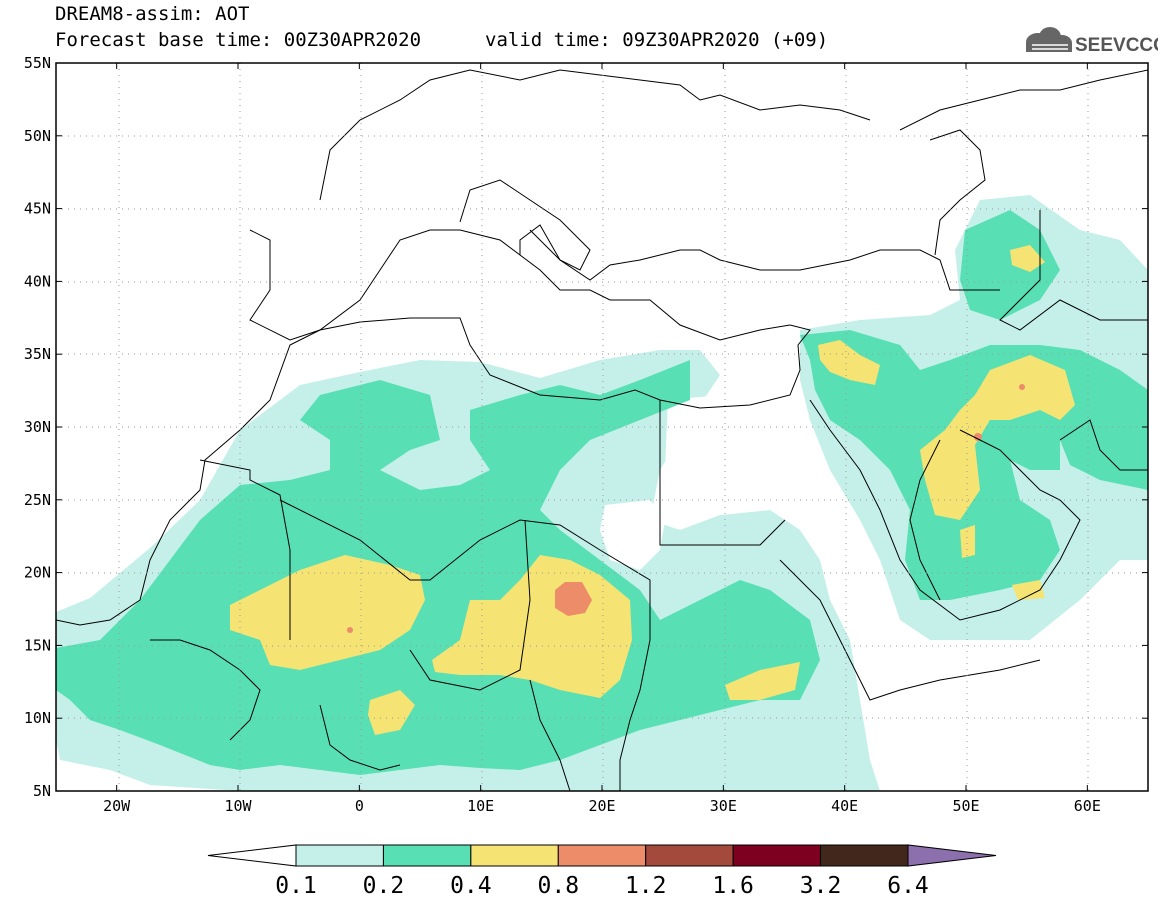  I want to click on legend-label: 3.2, so click(821, 886).